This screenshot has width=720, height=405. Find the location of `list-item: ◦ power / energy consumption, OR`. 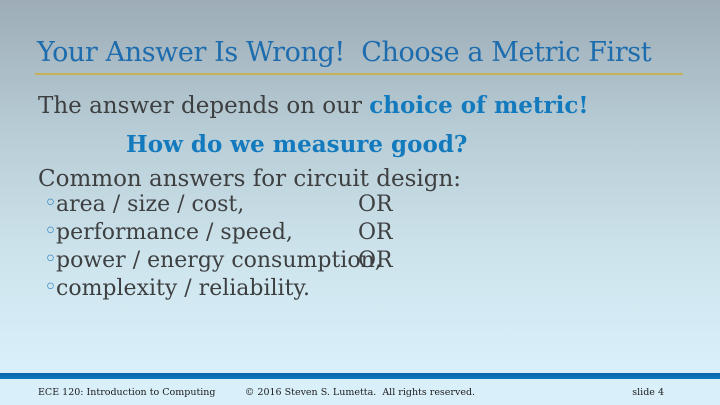

list-item: ◦ power / energy consumption, OR is located at coordinates (244, 261).